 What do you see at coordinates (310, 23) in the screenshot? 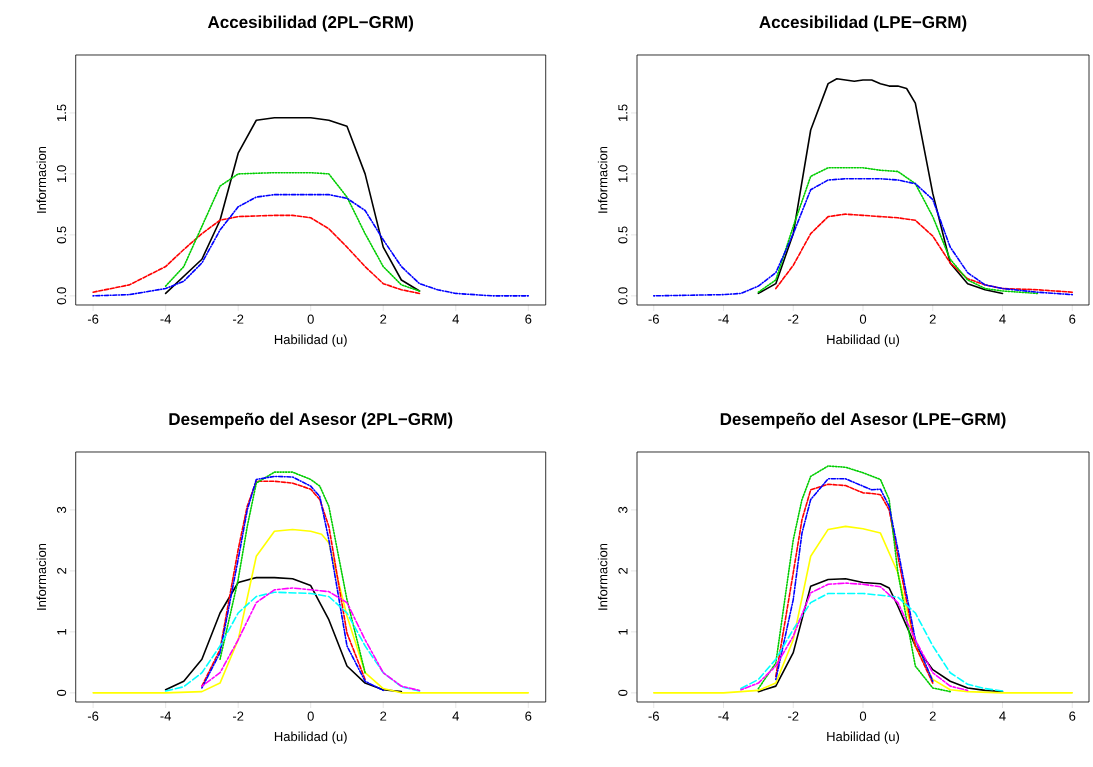
I see `chart-title: Accesibilidad (2PL−GRM)` at bounding box center [310, 23].